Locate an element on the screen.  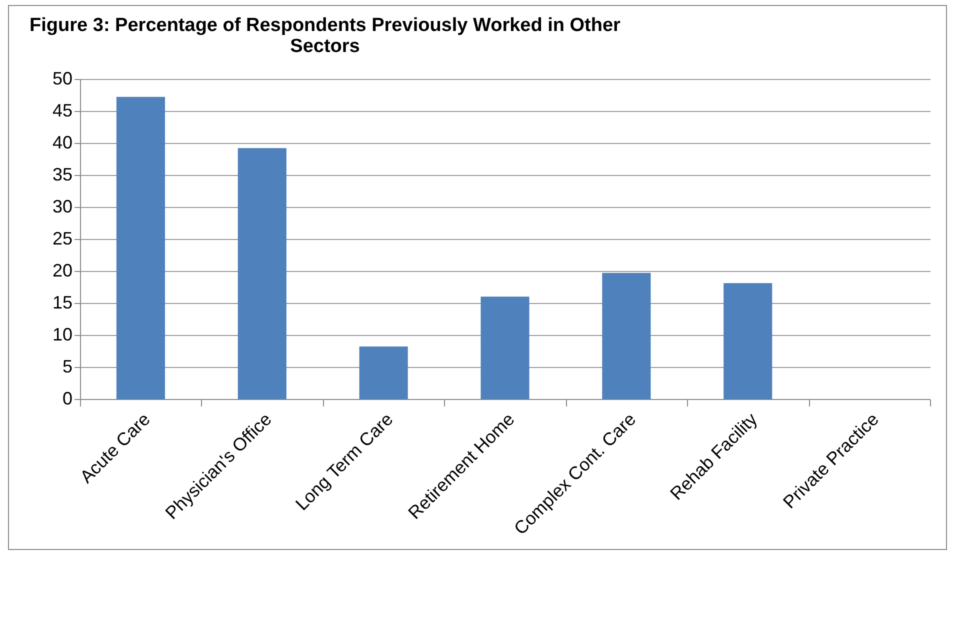
y-tick-label: 0 is located at coordinates (67, 398).